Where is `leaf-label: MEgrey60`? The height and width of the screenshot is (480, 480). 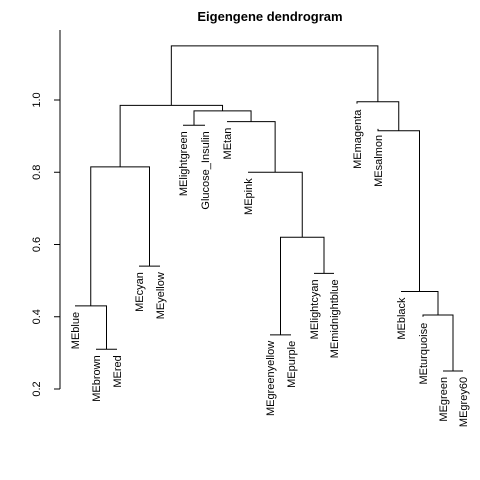
leaf-label: MEgrey60 is located at coordinates (464, 402).